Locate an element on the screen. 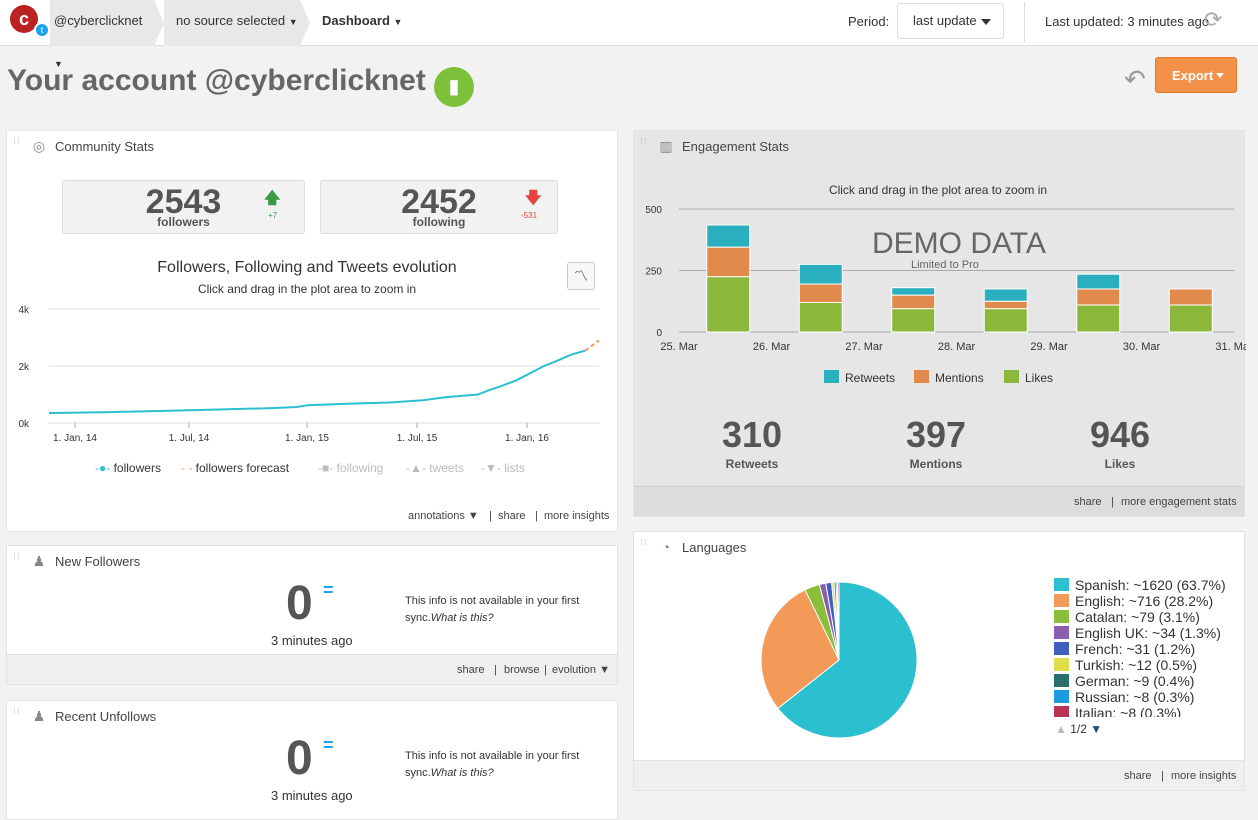 Image resolution: width=1258 pixels, height=820 pixels. legend-mentions: Mentions is located at coordinates (949, 377).